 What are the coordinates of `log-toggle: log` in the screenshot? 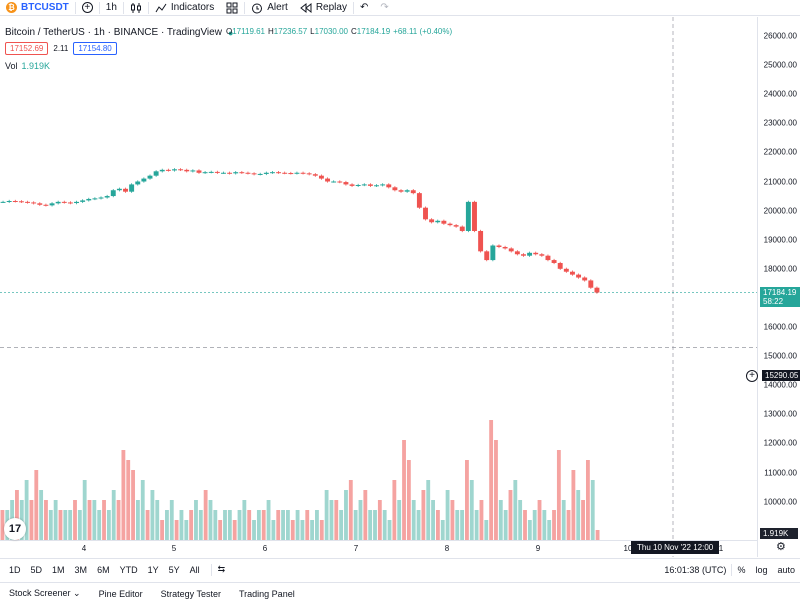 It's located at (761, 569).